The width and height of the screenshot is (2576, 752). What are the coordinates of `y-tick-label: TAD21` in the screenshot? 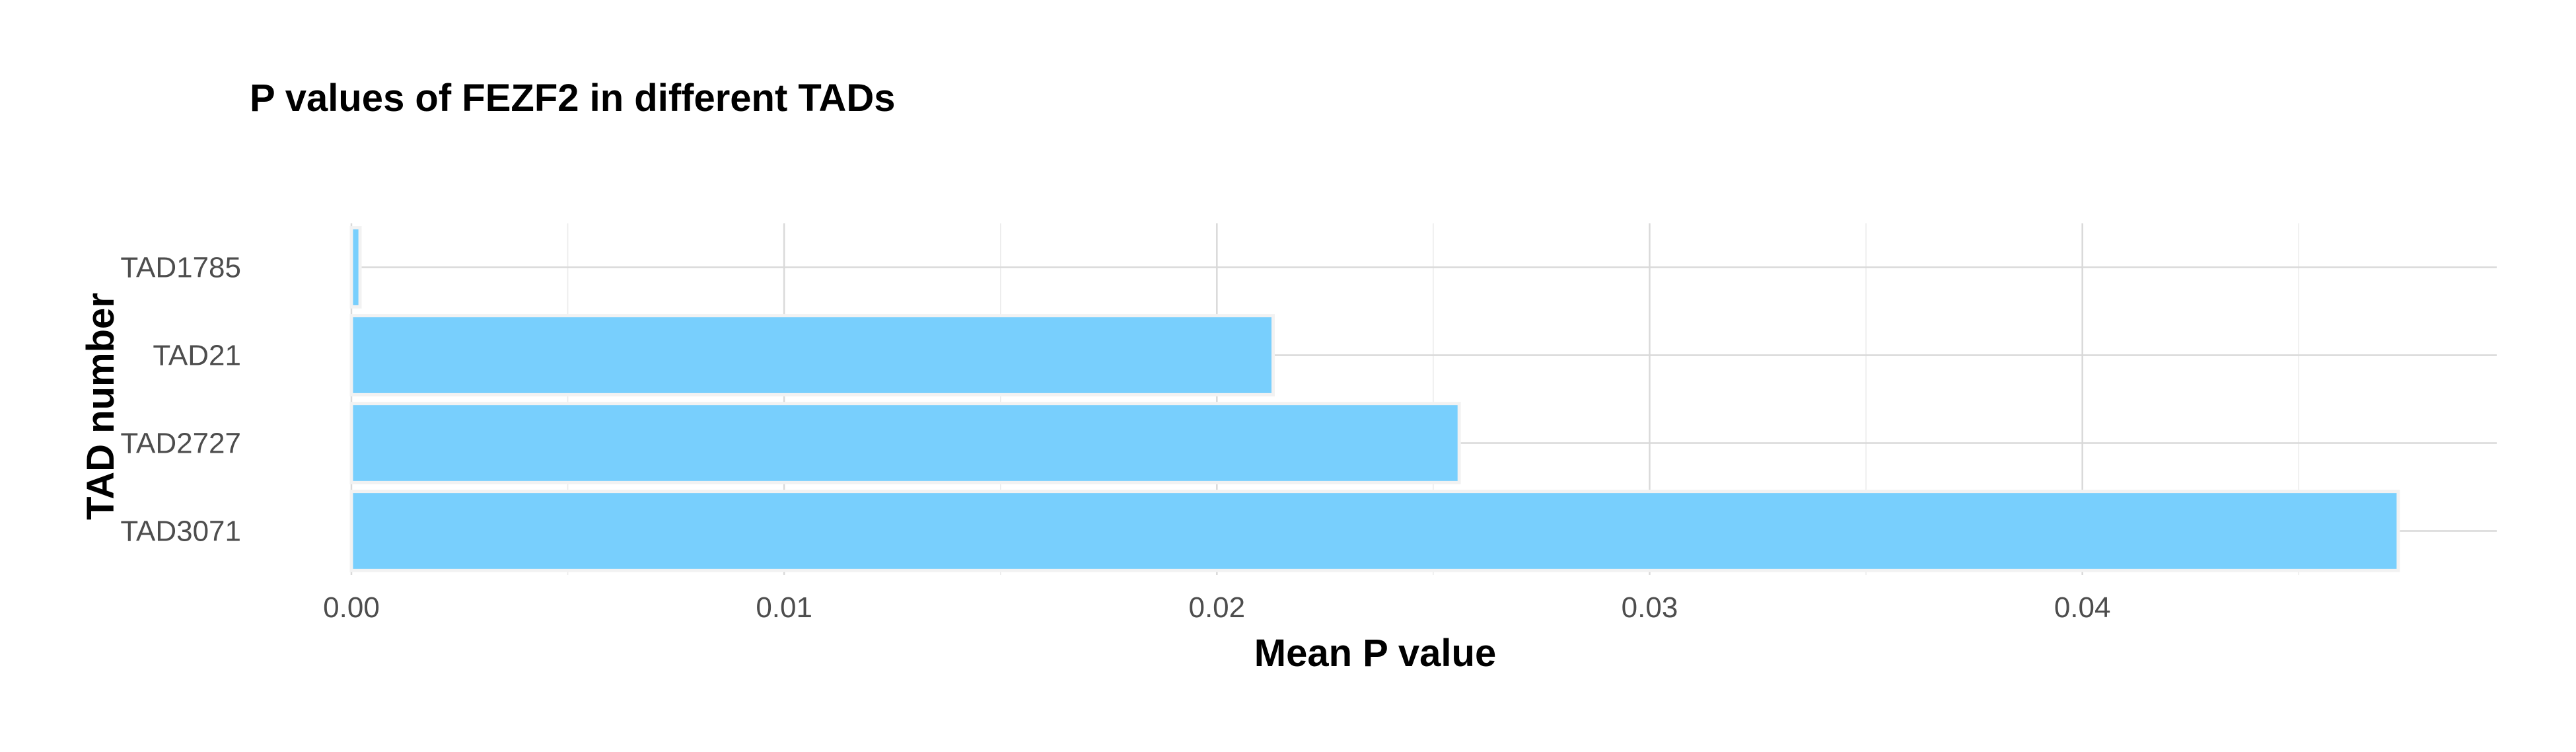 It's located at (197, 356).